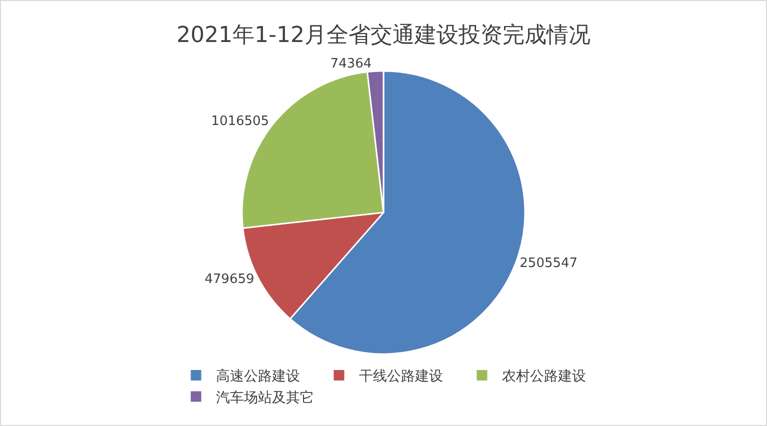  What do you see at coordinates (351, 64) in the screenshot?
I see `data-label: 74364` at bounding box center [351, 64].